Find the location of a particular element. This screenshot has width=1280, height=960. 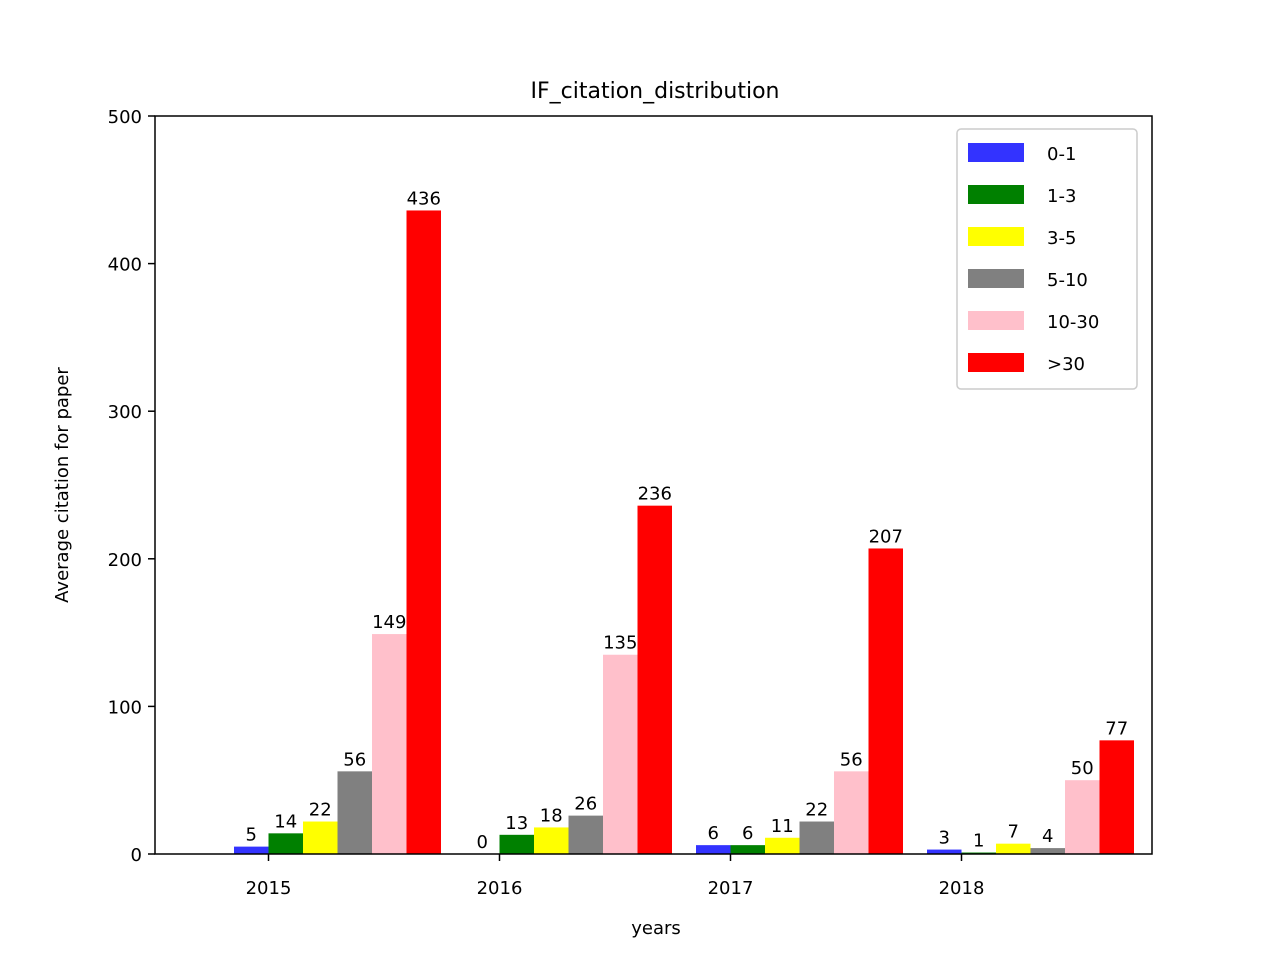

data-label: 77 is located at coordinates (1116, 728).